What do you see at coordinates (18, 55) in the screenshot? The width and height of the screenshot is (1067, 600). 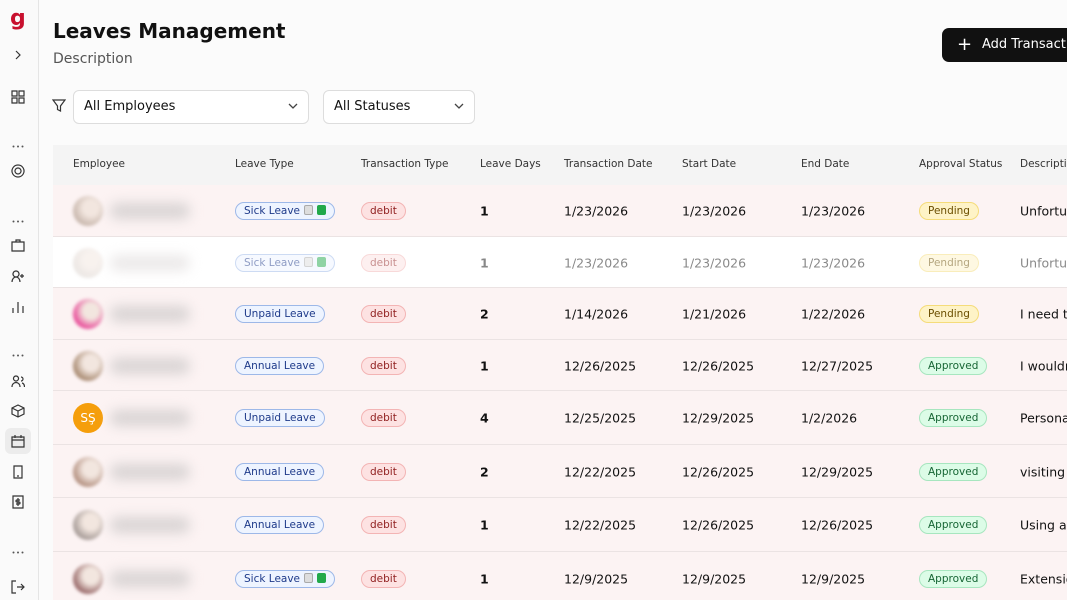 I see `expand-icon` at bounding box center [18, 55].